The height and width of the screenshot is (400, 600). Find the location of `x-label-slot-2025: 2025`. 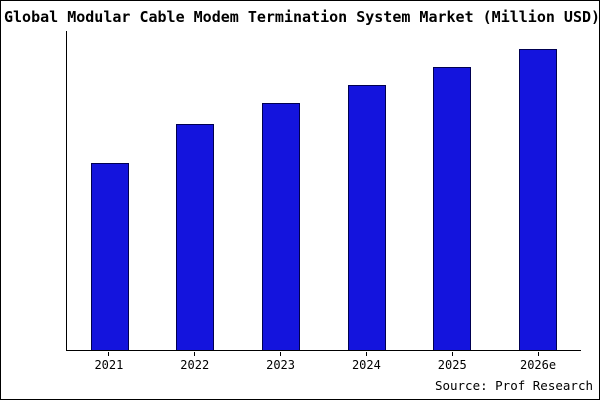

x-label-slot-2025: 2025 is located at coordinates (452, 362).